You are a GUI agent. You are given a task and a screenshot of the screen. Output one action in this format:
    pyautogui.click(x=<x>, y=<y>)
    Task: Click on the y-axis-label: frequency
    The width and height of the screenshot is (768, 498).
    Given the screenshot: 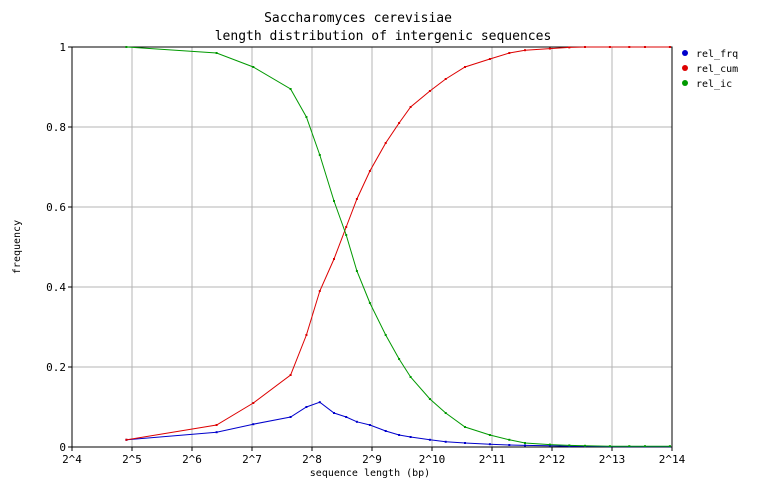 What is the action you would take?
    pyautogui.click(x=17, y=247)
    